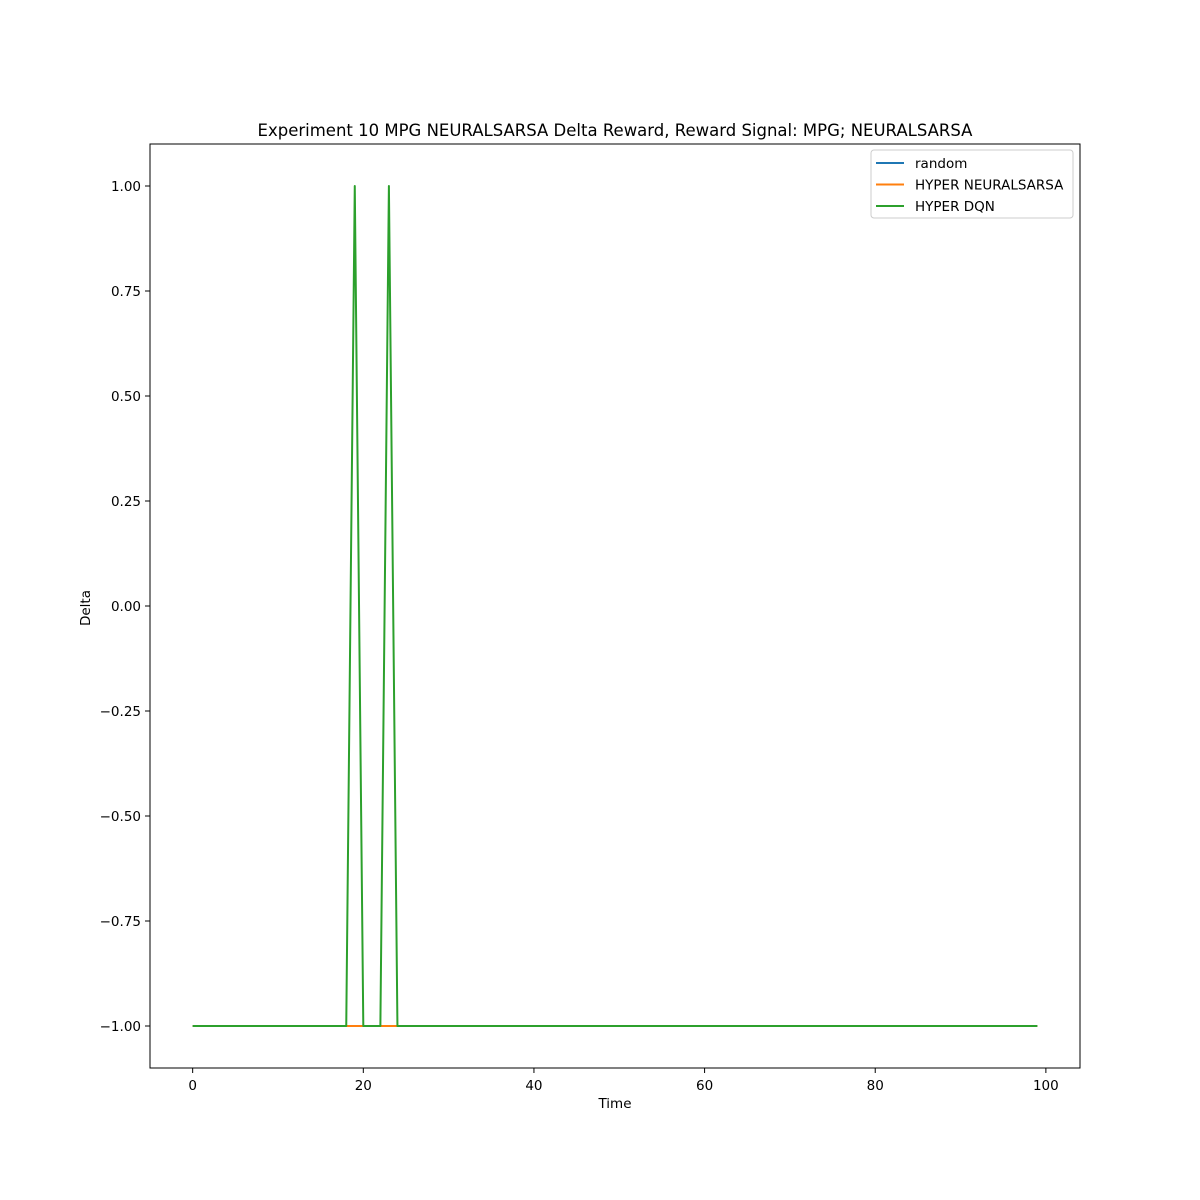 The image size is (1200, 1200). Describe the element at coordinates (126, 292) in the screenshot. I see `y-tick-label: 0.75` at that location.